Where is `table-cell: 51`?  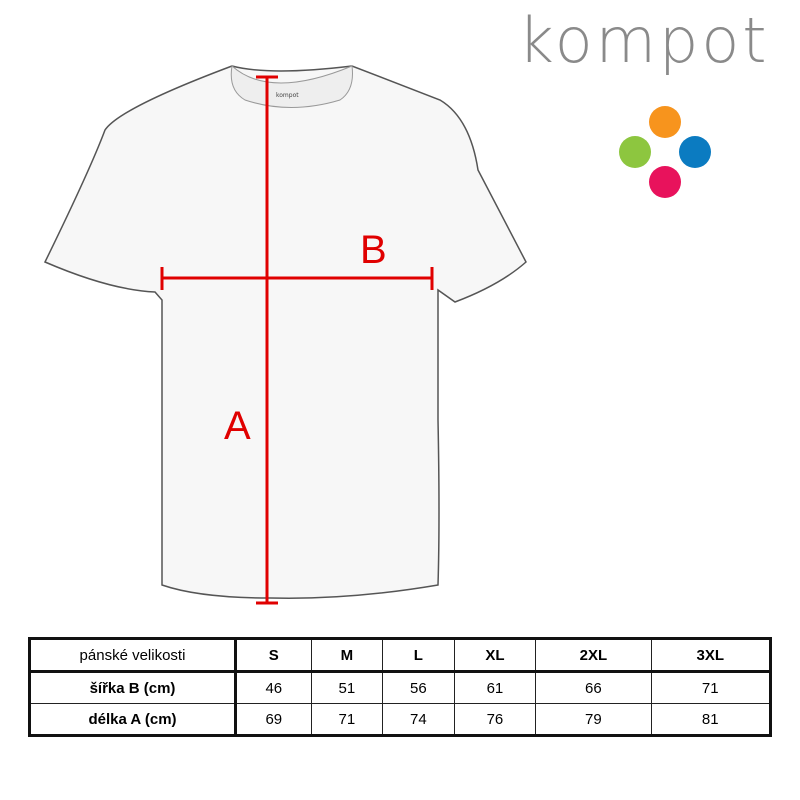 table-cell: 51 is located at coordinates (347, 687).